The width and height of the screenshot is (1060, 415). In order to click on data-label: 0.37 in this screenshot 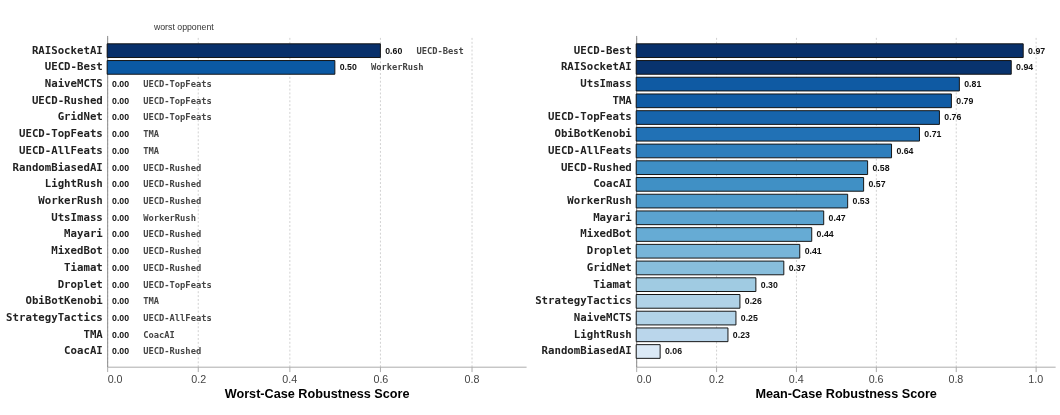, I will do `click(797, 267)`.